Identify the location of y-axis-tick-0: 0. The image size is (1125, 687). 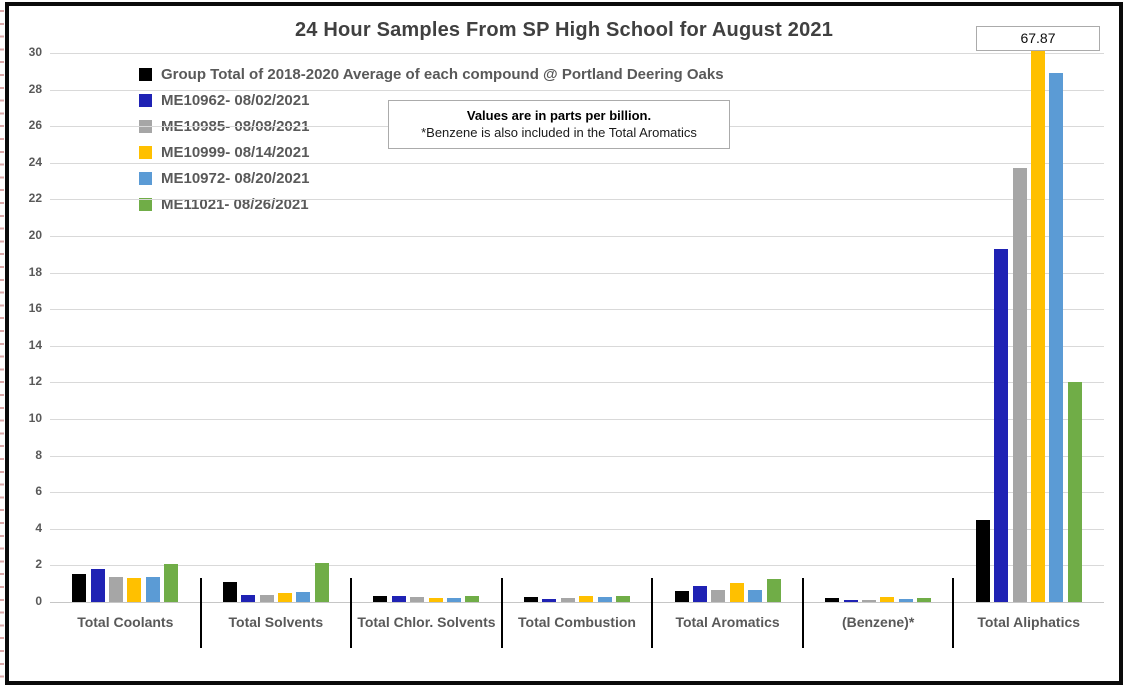
(38, 601).